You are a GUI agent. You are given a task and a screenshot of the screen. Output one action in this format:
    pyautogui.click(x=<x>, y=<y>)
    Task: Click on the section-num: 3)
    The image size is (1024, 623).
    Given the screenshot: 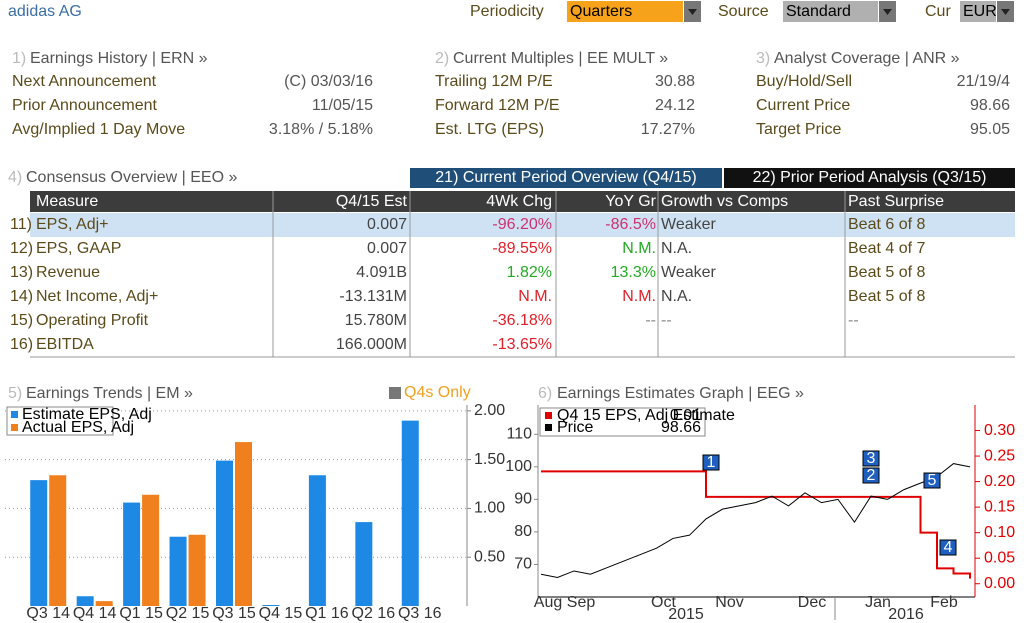 What is the action you would take?
    pyautogui.click(x=763, y=58)
    